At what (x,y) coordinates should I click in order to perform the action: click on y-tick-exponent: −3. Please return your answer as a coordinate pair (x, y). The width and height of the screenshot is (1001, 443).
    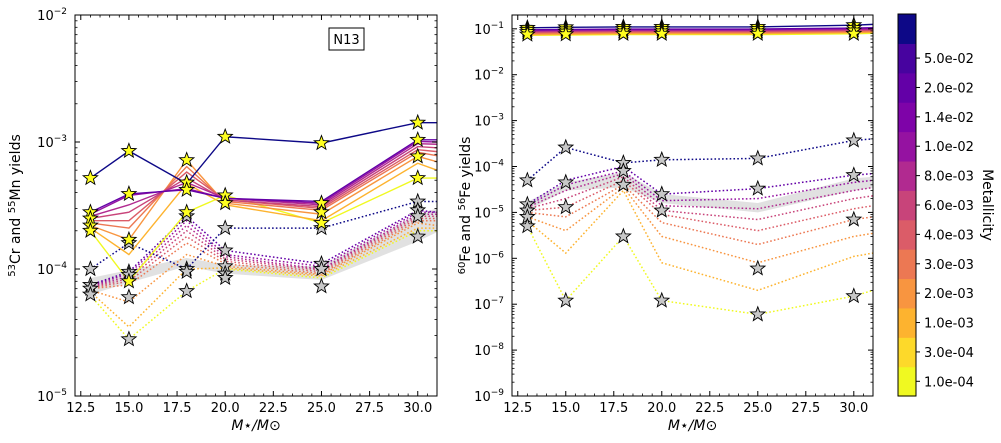
    Looking at the image, I should click on (497, 118).